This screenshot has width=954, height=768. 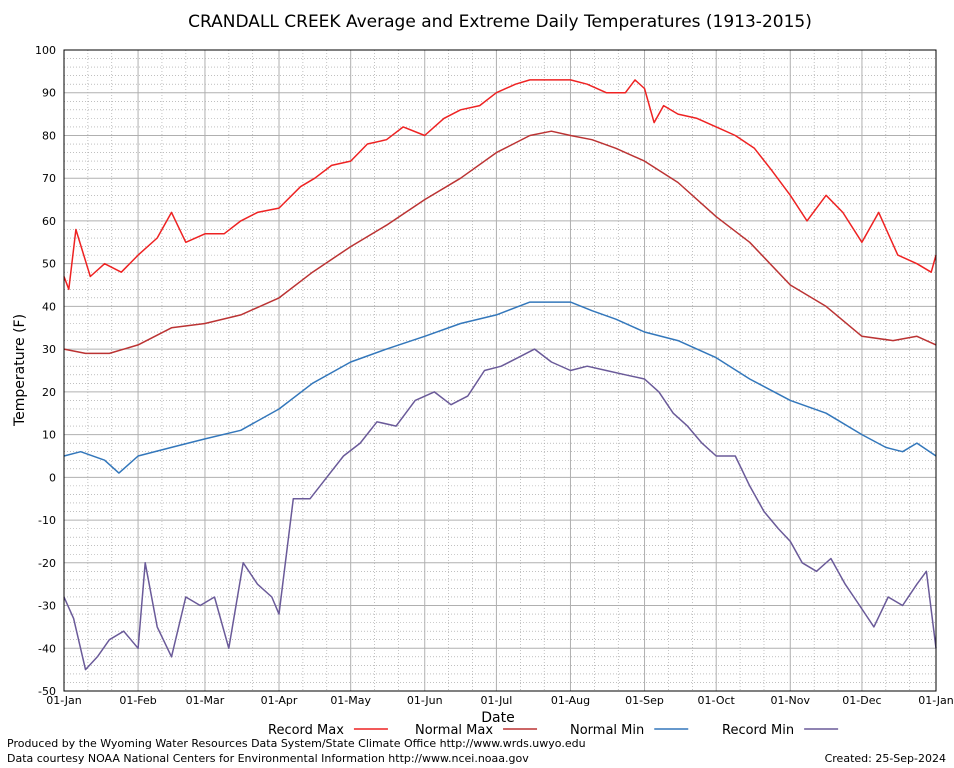 What do you see at coordinates (553, 730) in the screenshot?
I see `legend: Record Max Normal Max Normal Min Record Min` at bounding box center [553, 730].